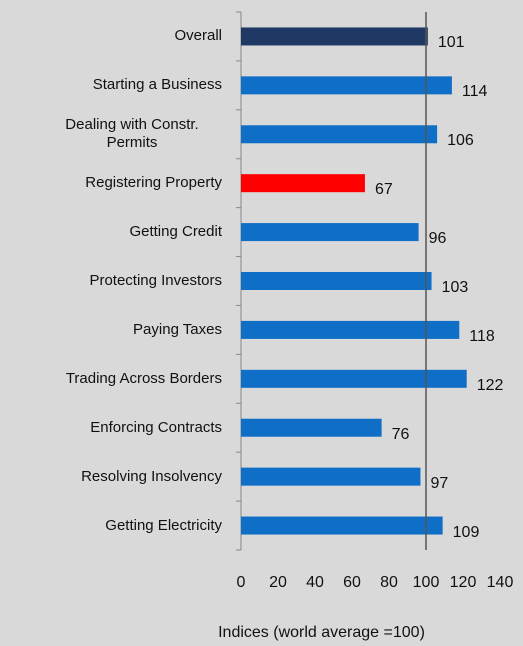 The image size is (523, 646). I want to click on category-label: Dealing with Constr. Permits, so click(132, 134).